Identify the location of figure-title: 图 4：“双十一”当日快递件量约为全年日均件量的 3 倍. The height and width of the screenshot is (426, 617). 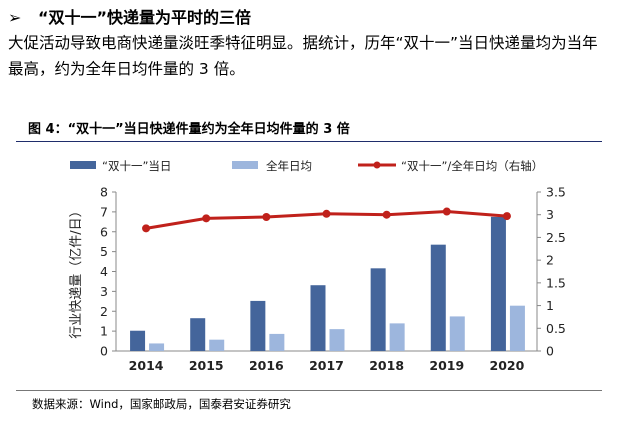
(189, 127).